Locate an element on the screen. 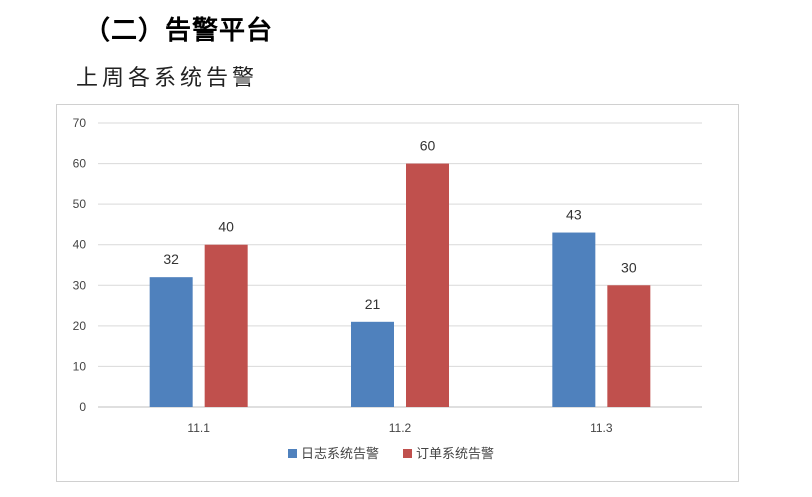 This screenshot has height=497, width=812. y-tick-label: 10 is located at coordinates (80, 366).